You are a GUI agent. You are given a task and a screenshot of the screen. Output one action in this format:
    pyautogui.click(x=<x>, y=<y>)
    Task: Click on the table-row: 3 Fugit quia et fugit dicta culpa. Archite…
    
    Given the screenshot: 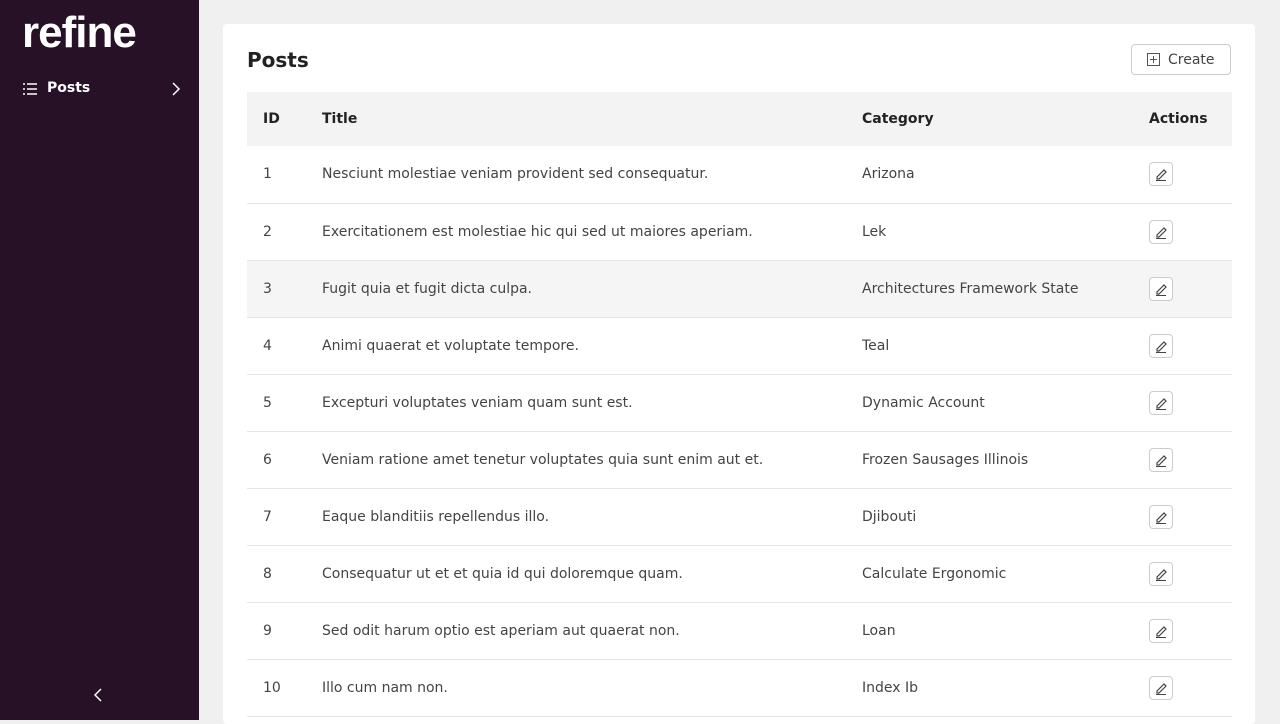 What is the action you would take?
    pyautogui.click(x=739, y=289)
    